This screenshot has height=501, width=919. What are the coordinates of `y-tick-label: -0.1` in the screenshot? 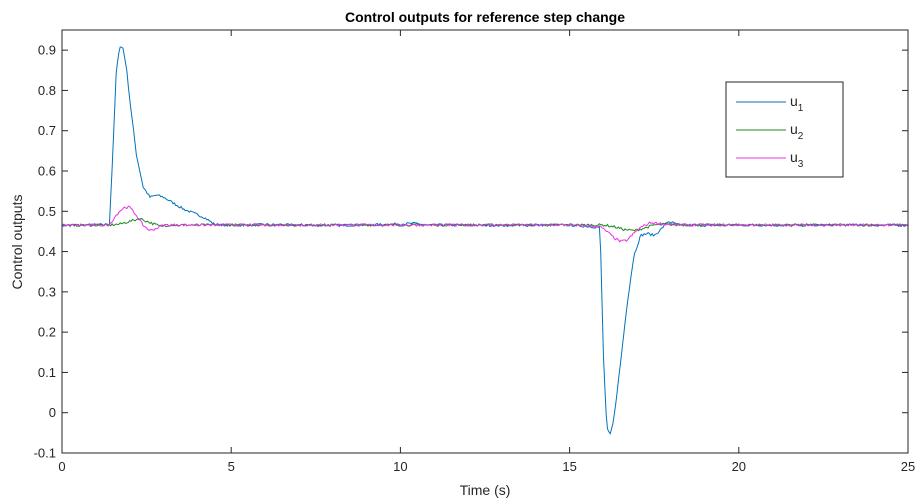 It's located at (45, 453).